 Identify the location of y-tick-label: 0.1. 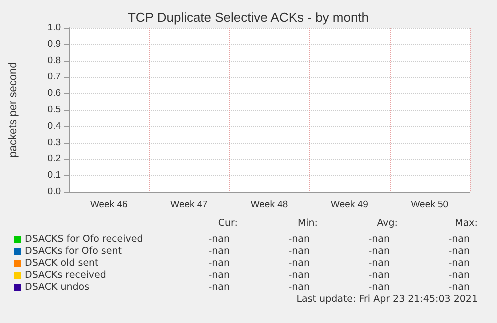
(54, 176).